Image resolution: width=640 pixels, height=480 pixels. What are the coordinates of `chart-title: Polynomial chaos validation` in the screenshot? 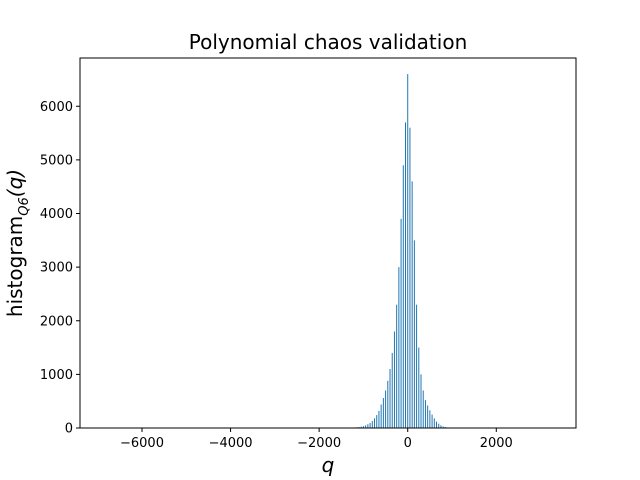 It's located at (328, 42).